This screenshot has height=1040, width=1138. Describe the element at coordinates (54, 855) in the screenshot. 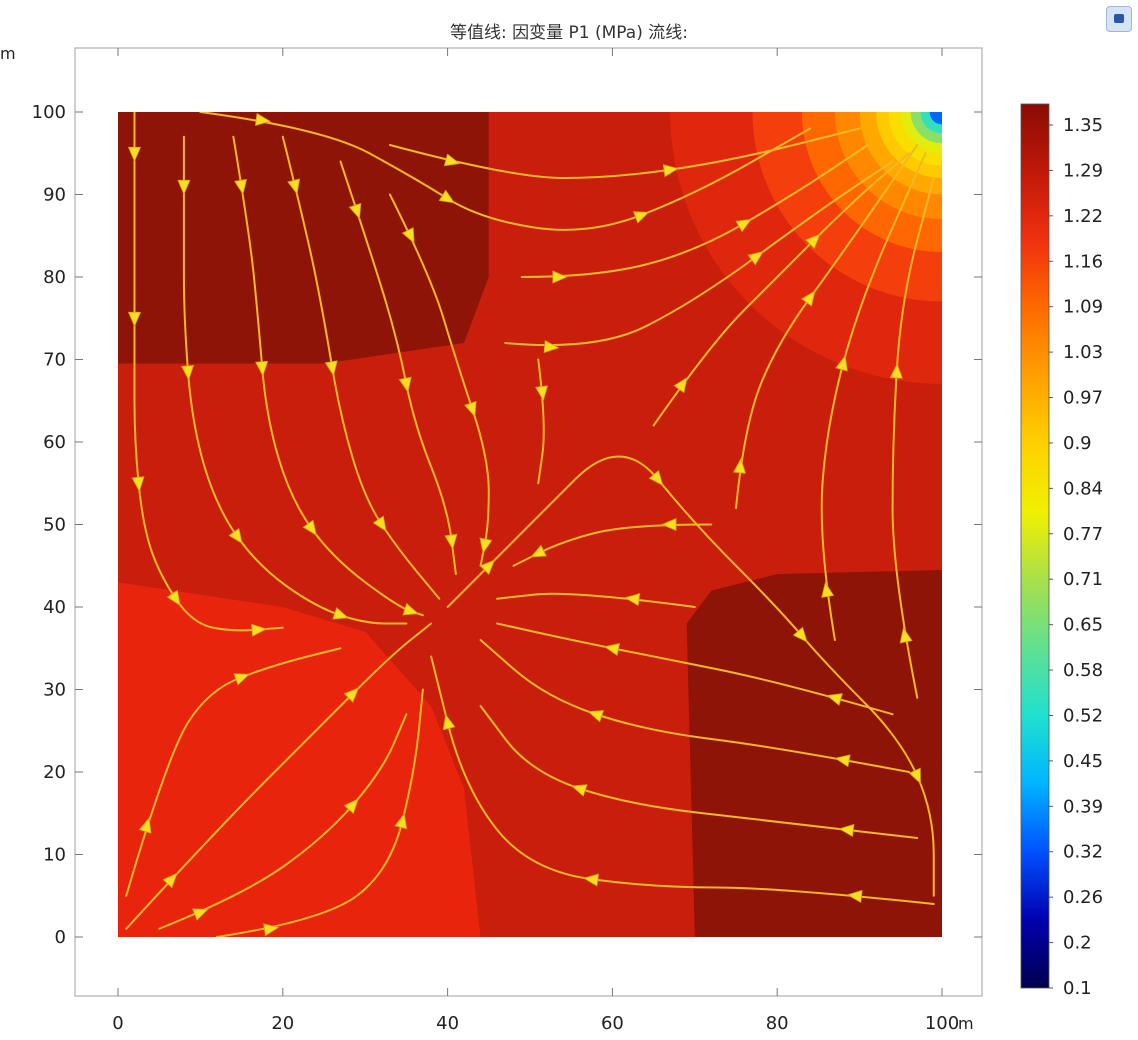

I see `y-tick-label: 10` at that location.